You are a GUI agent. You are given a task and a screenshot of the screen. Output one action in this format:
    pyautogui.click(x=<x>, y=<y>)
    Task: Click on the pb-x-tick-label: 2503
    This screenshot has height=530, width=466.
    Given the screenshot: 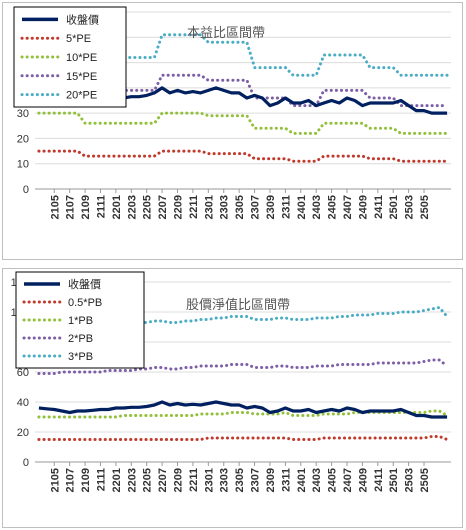 What is the action you would take?
    pyautogui.click(x=410, y=480)
    